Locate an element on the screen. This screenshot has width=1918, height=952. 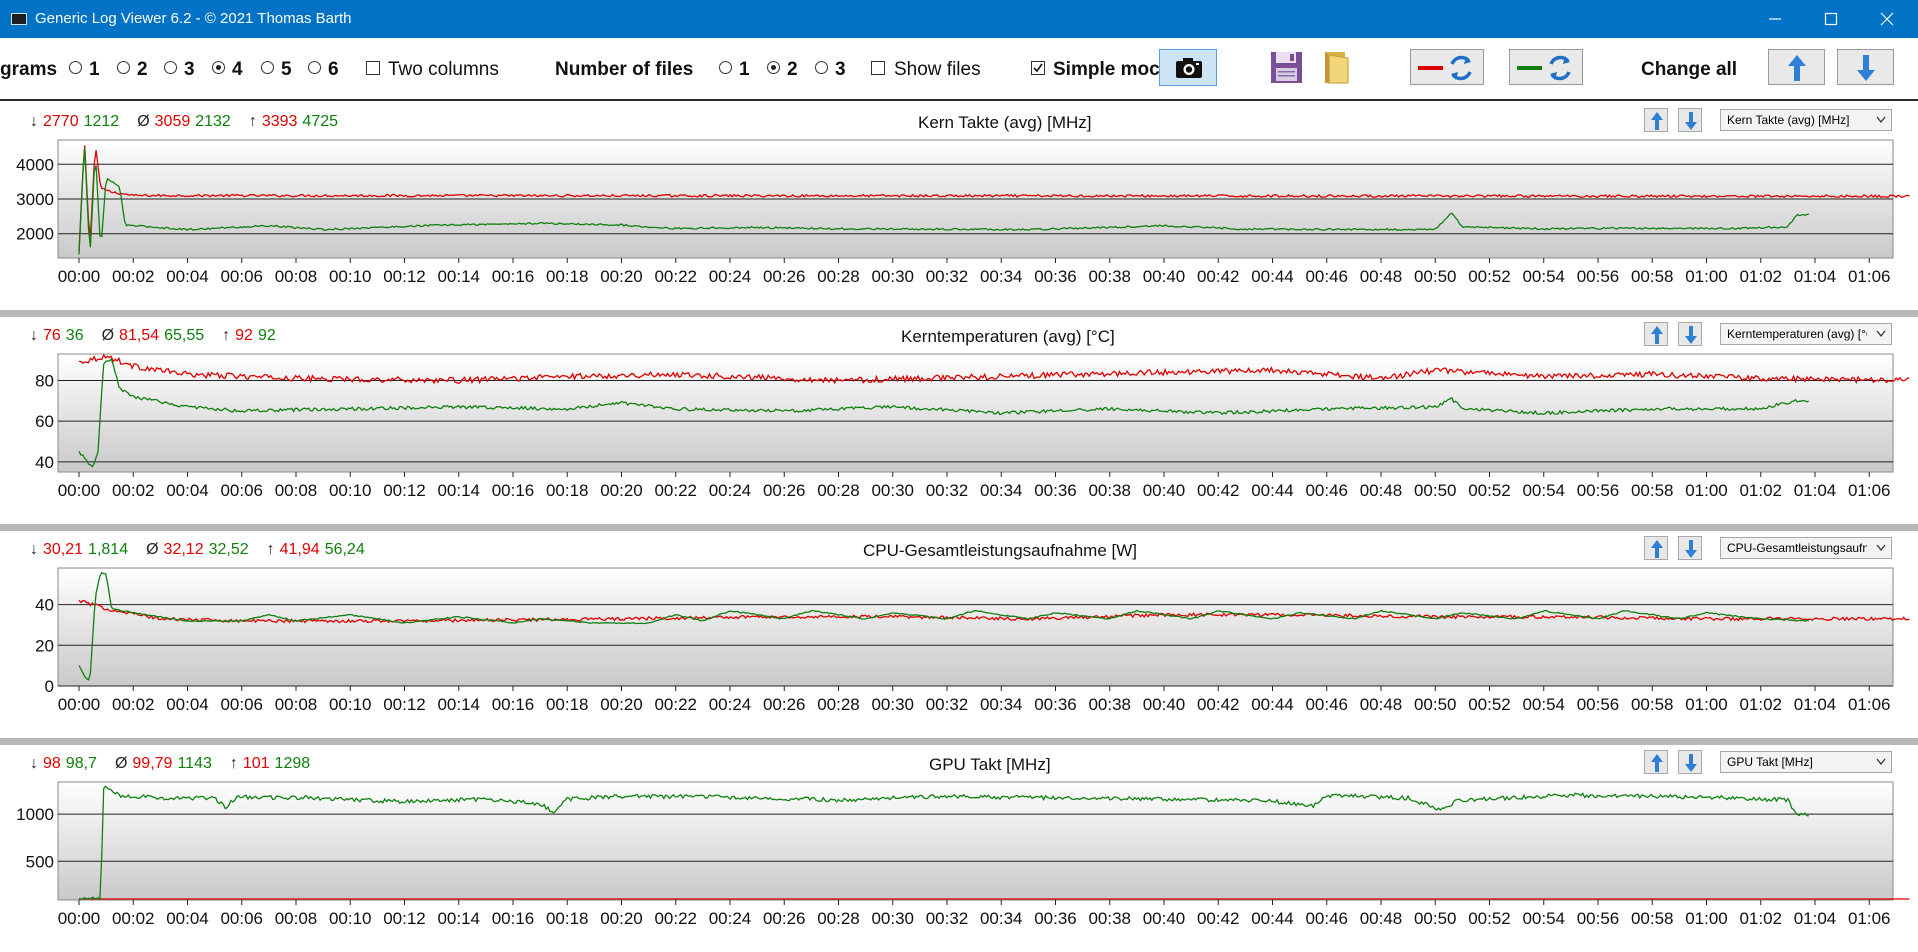
camera-icon is located at coordinates (1189, 68).